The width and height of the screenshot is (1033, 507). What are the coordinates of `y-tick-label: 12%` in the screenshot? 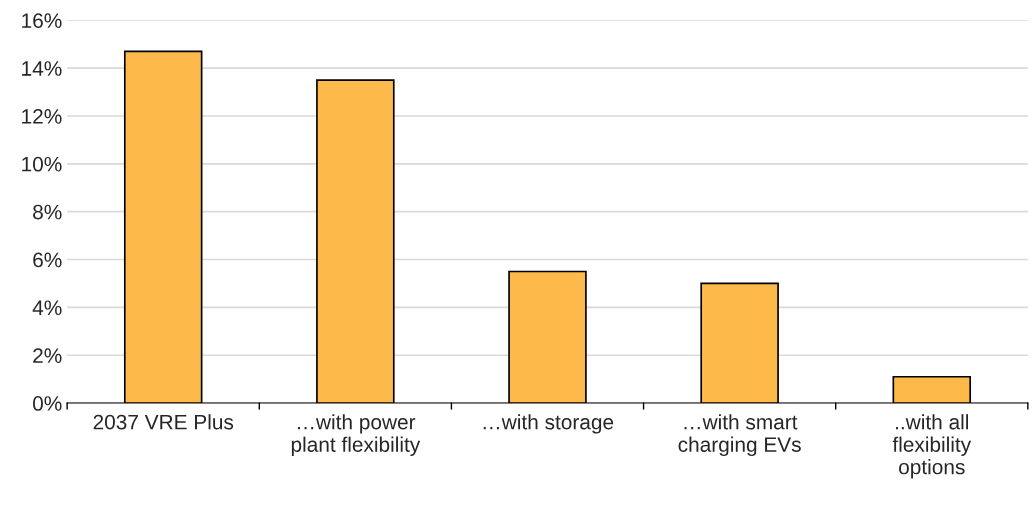 It's located at (42, 116).